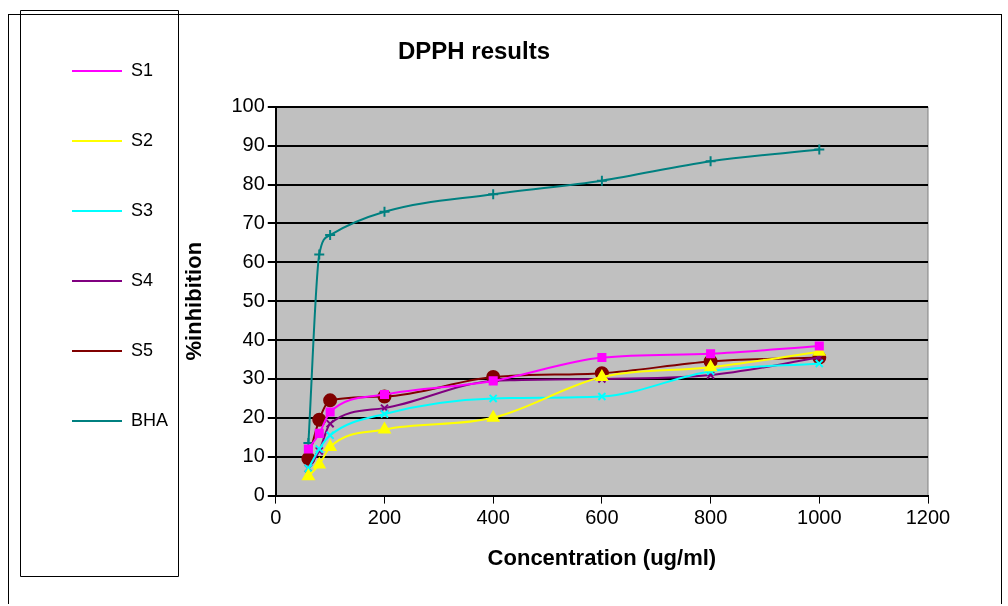  Describe the element at coordinates (384, 517) in the screenshot. I see `x-tick-label: 200` at that location.